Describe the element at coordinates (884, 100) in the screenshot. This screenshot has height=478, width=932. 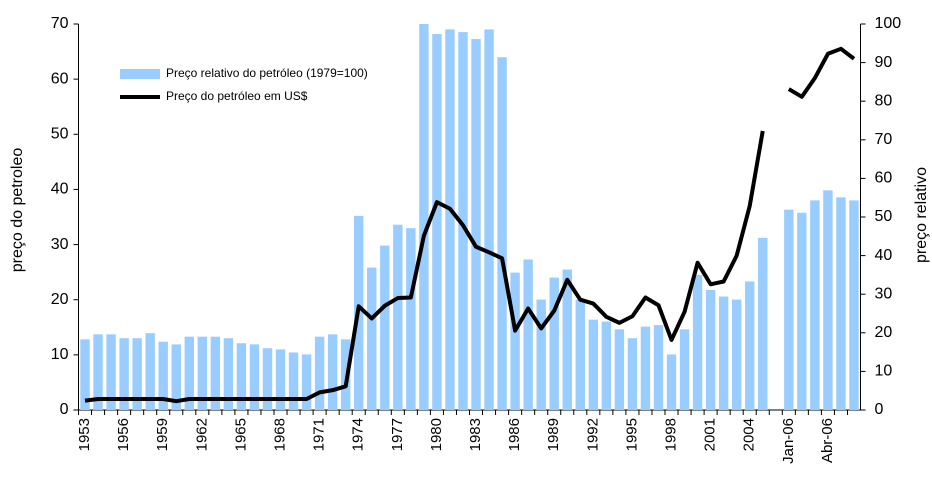
I see `y2-tick-label: 80` at that location.